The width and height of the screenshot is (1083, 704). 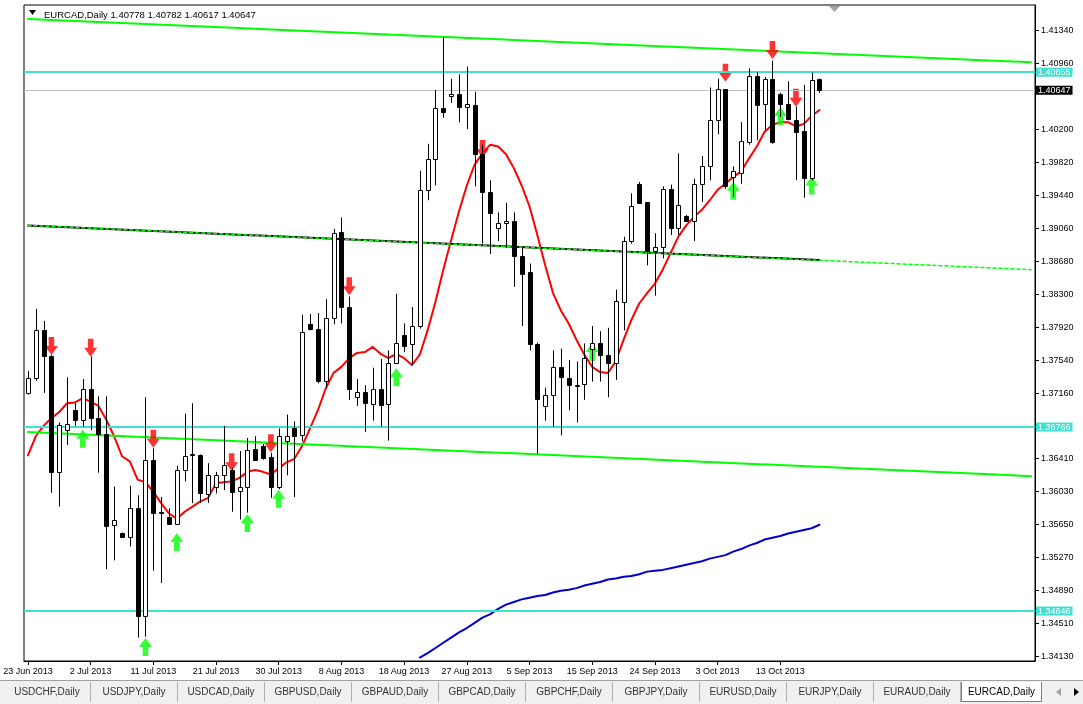 I want to click on x-tick-label: 13 Oct 2013, so click(x=780, y=670).